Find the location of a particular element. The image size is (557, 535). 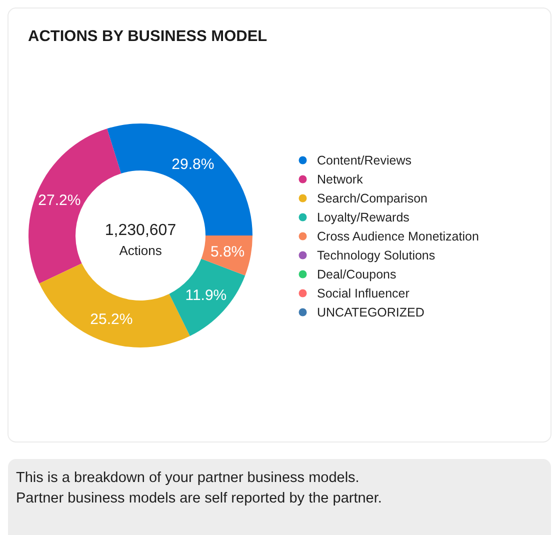

legend-label: Technology Solutions is located at coordinates (376, 255).